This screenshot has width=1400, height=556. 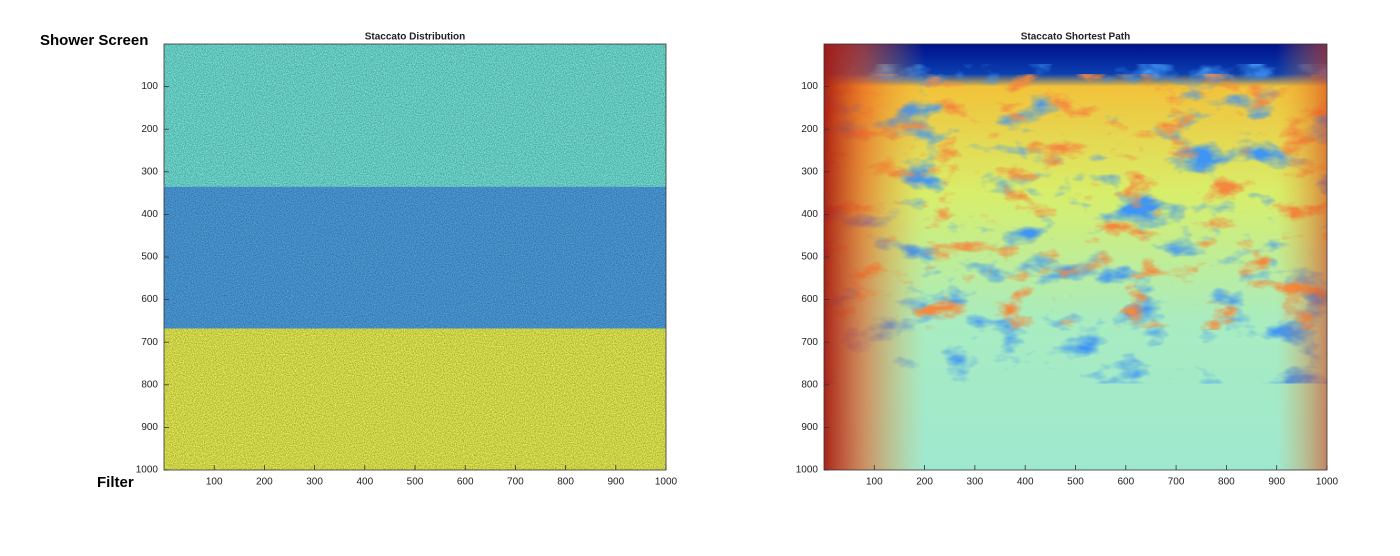 What do you see at coordinates (115, 482) in the screenshot?
I see `annotation: Filter` at bounding box center [115, 482].